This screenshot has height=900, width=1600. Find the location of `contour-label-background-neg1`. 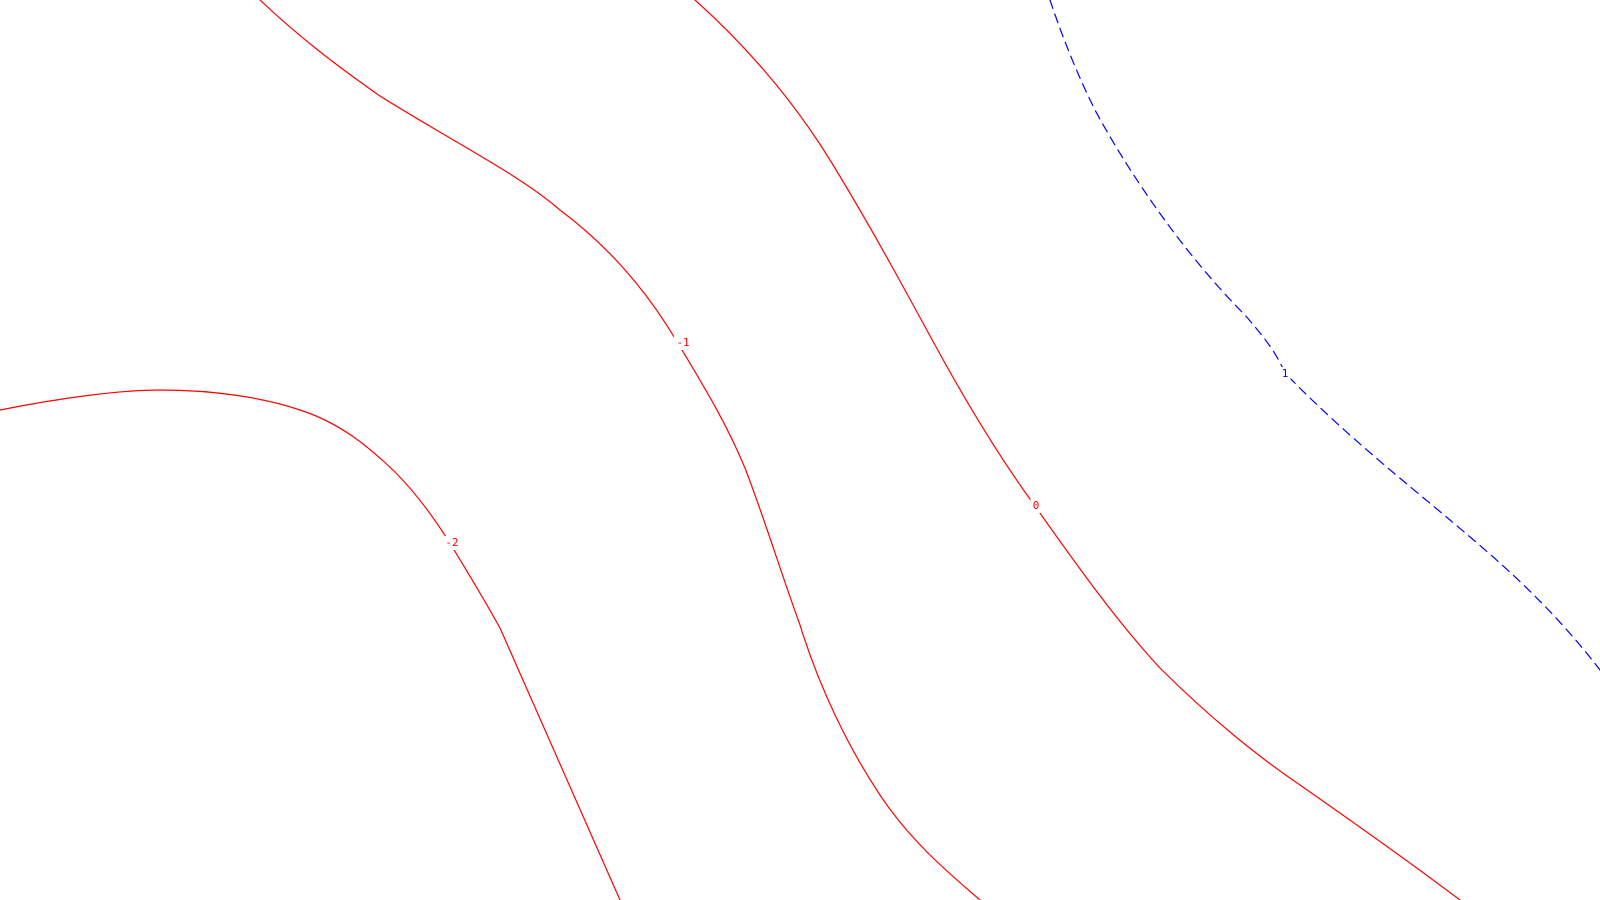

contour-label-background-neg1 is located at coordinates (683, 343).